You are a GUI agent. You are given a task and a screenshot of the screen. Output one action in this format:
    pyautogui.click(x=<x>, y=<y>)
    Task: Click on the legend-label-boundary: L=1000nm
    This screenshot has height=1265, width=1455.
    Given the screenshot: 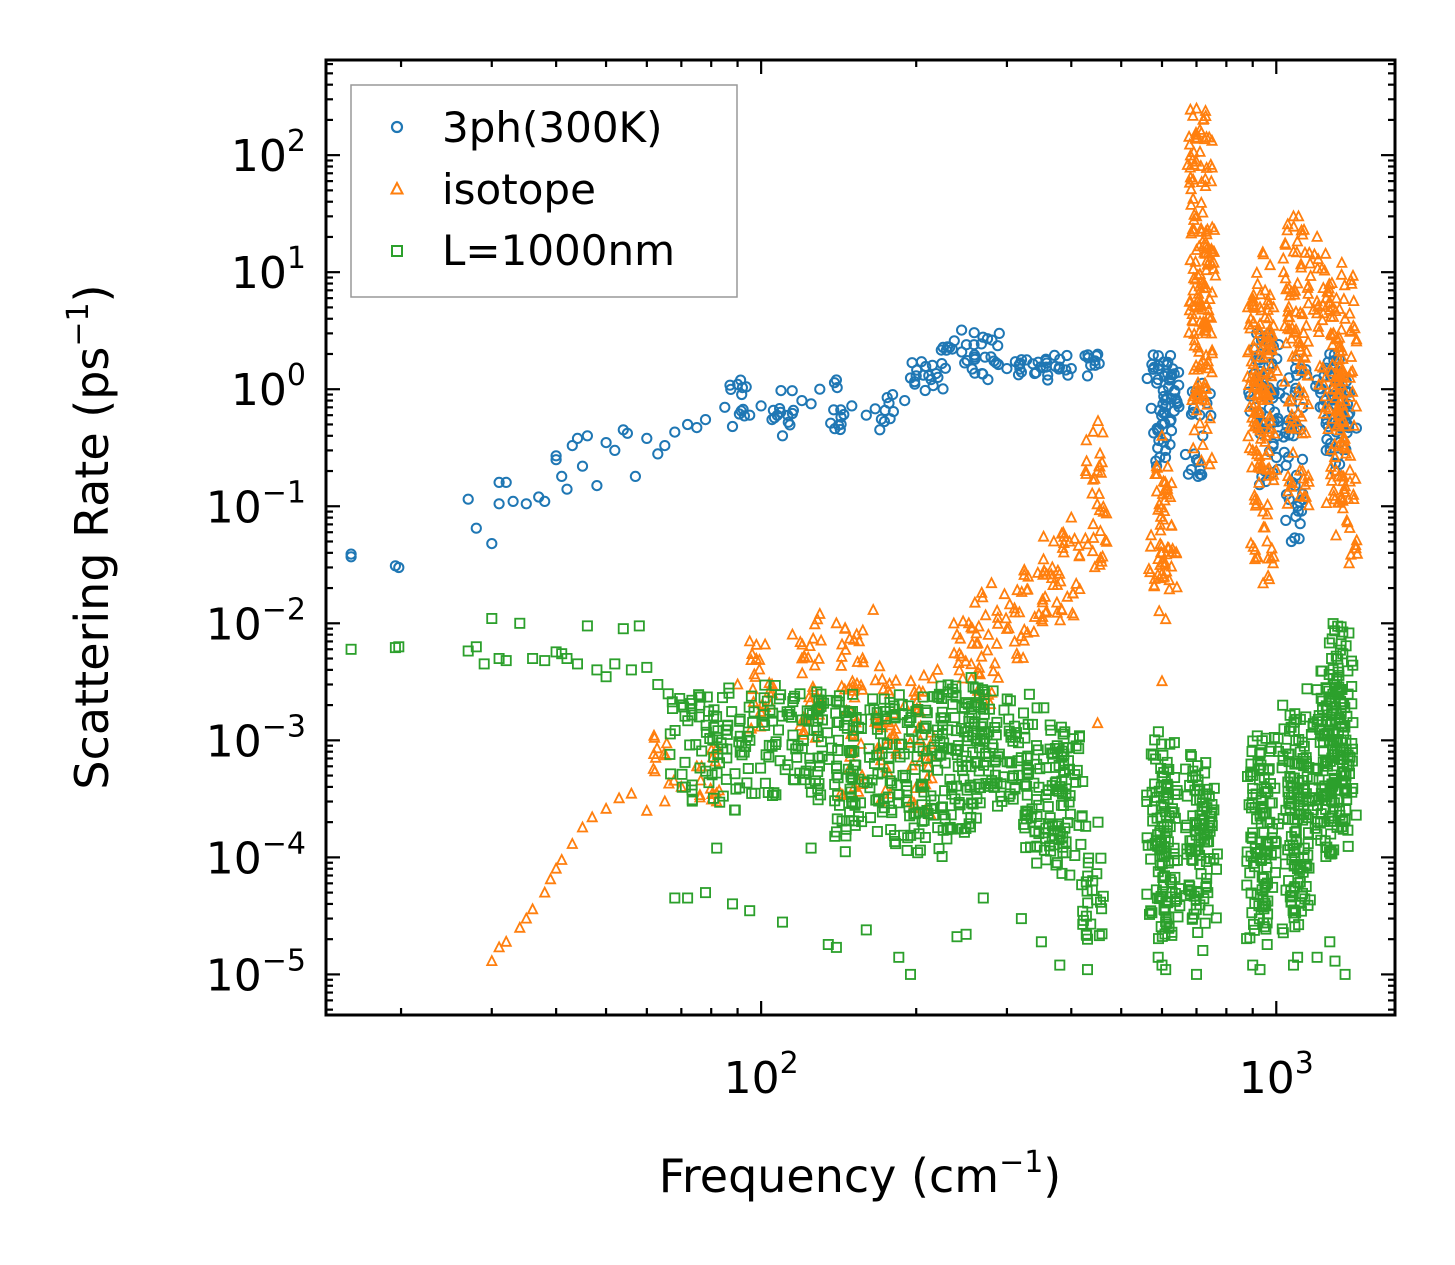 What is the action you would take?
    pyautogui.click(x=558, y=250)
    